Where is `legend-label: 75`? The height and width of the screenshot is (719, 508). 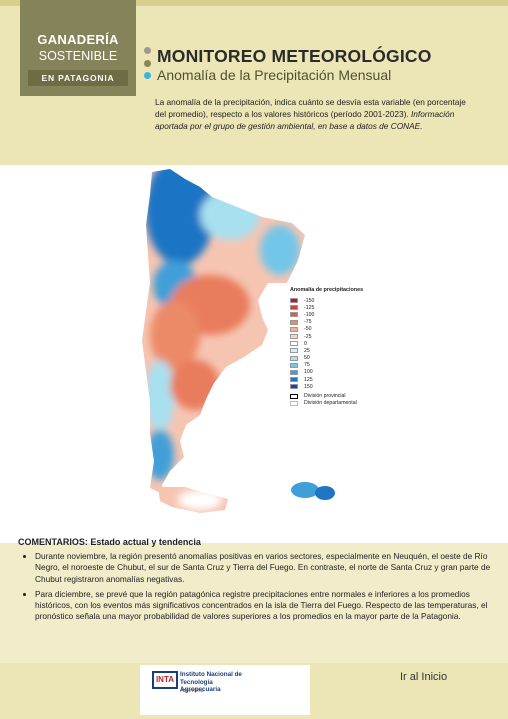
legend-label: 75 is located at coordinates (307, 365).